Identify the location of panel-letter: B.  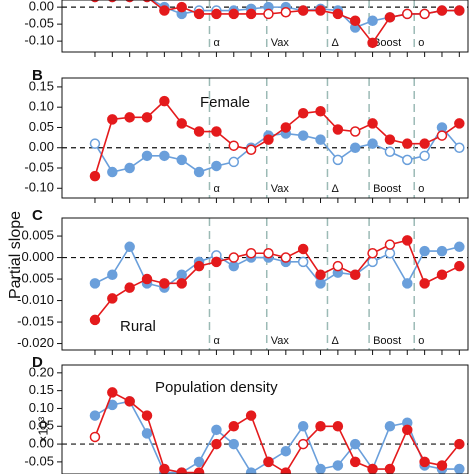
(37, 75).